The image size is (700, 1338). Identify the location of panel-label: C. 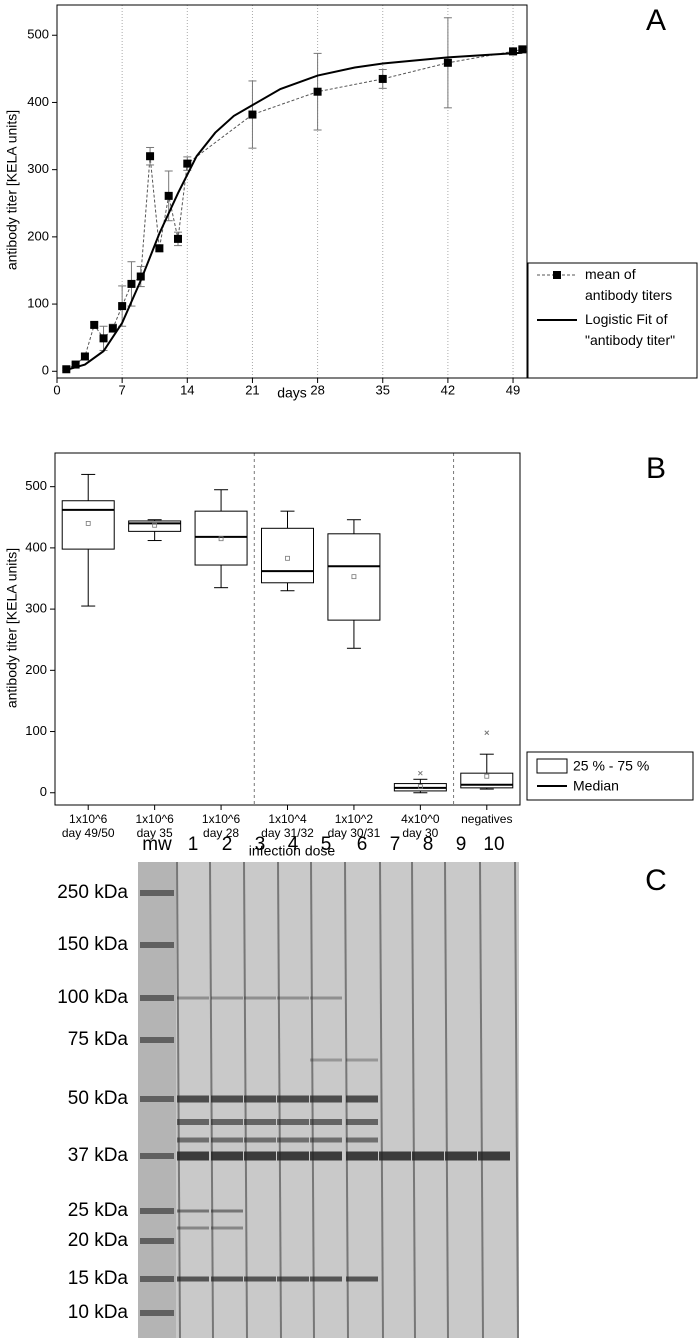
(656, 880).